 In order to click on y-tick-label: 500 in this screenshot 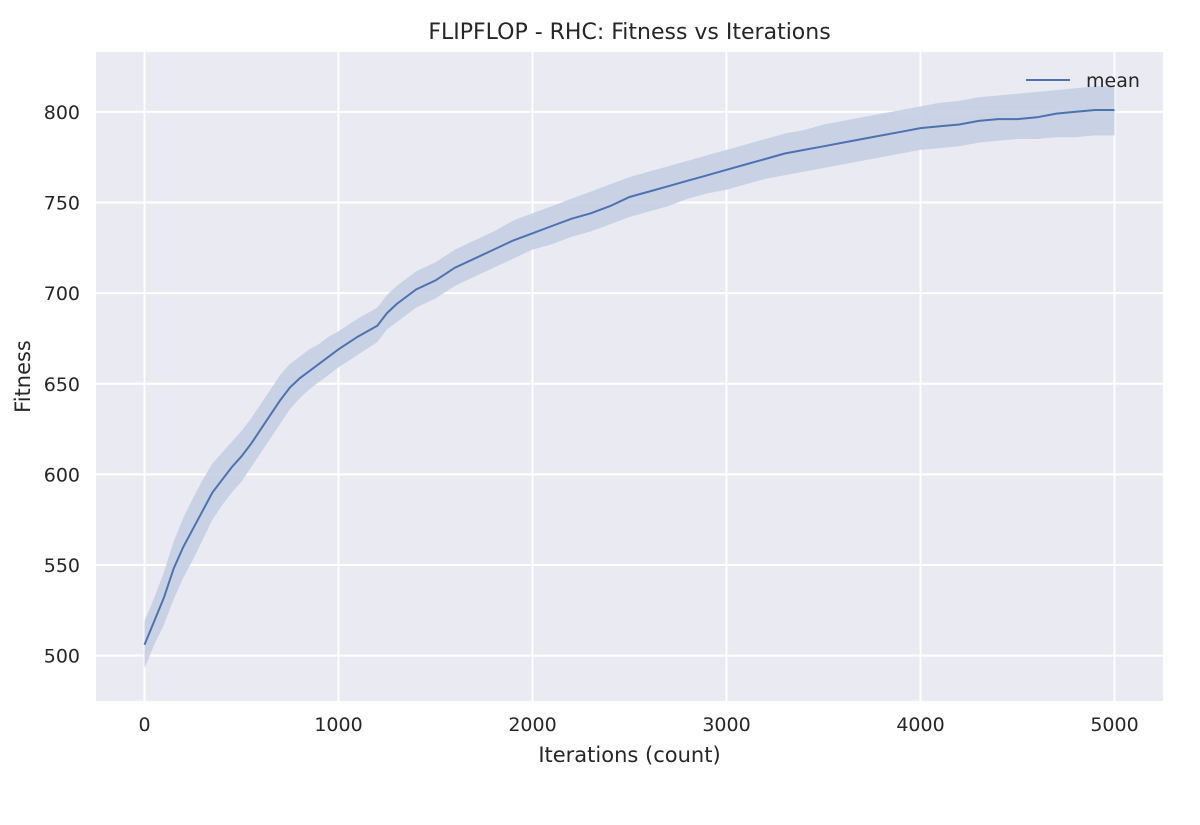, I will do `click(62, 657)`.